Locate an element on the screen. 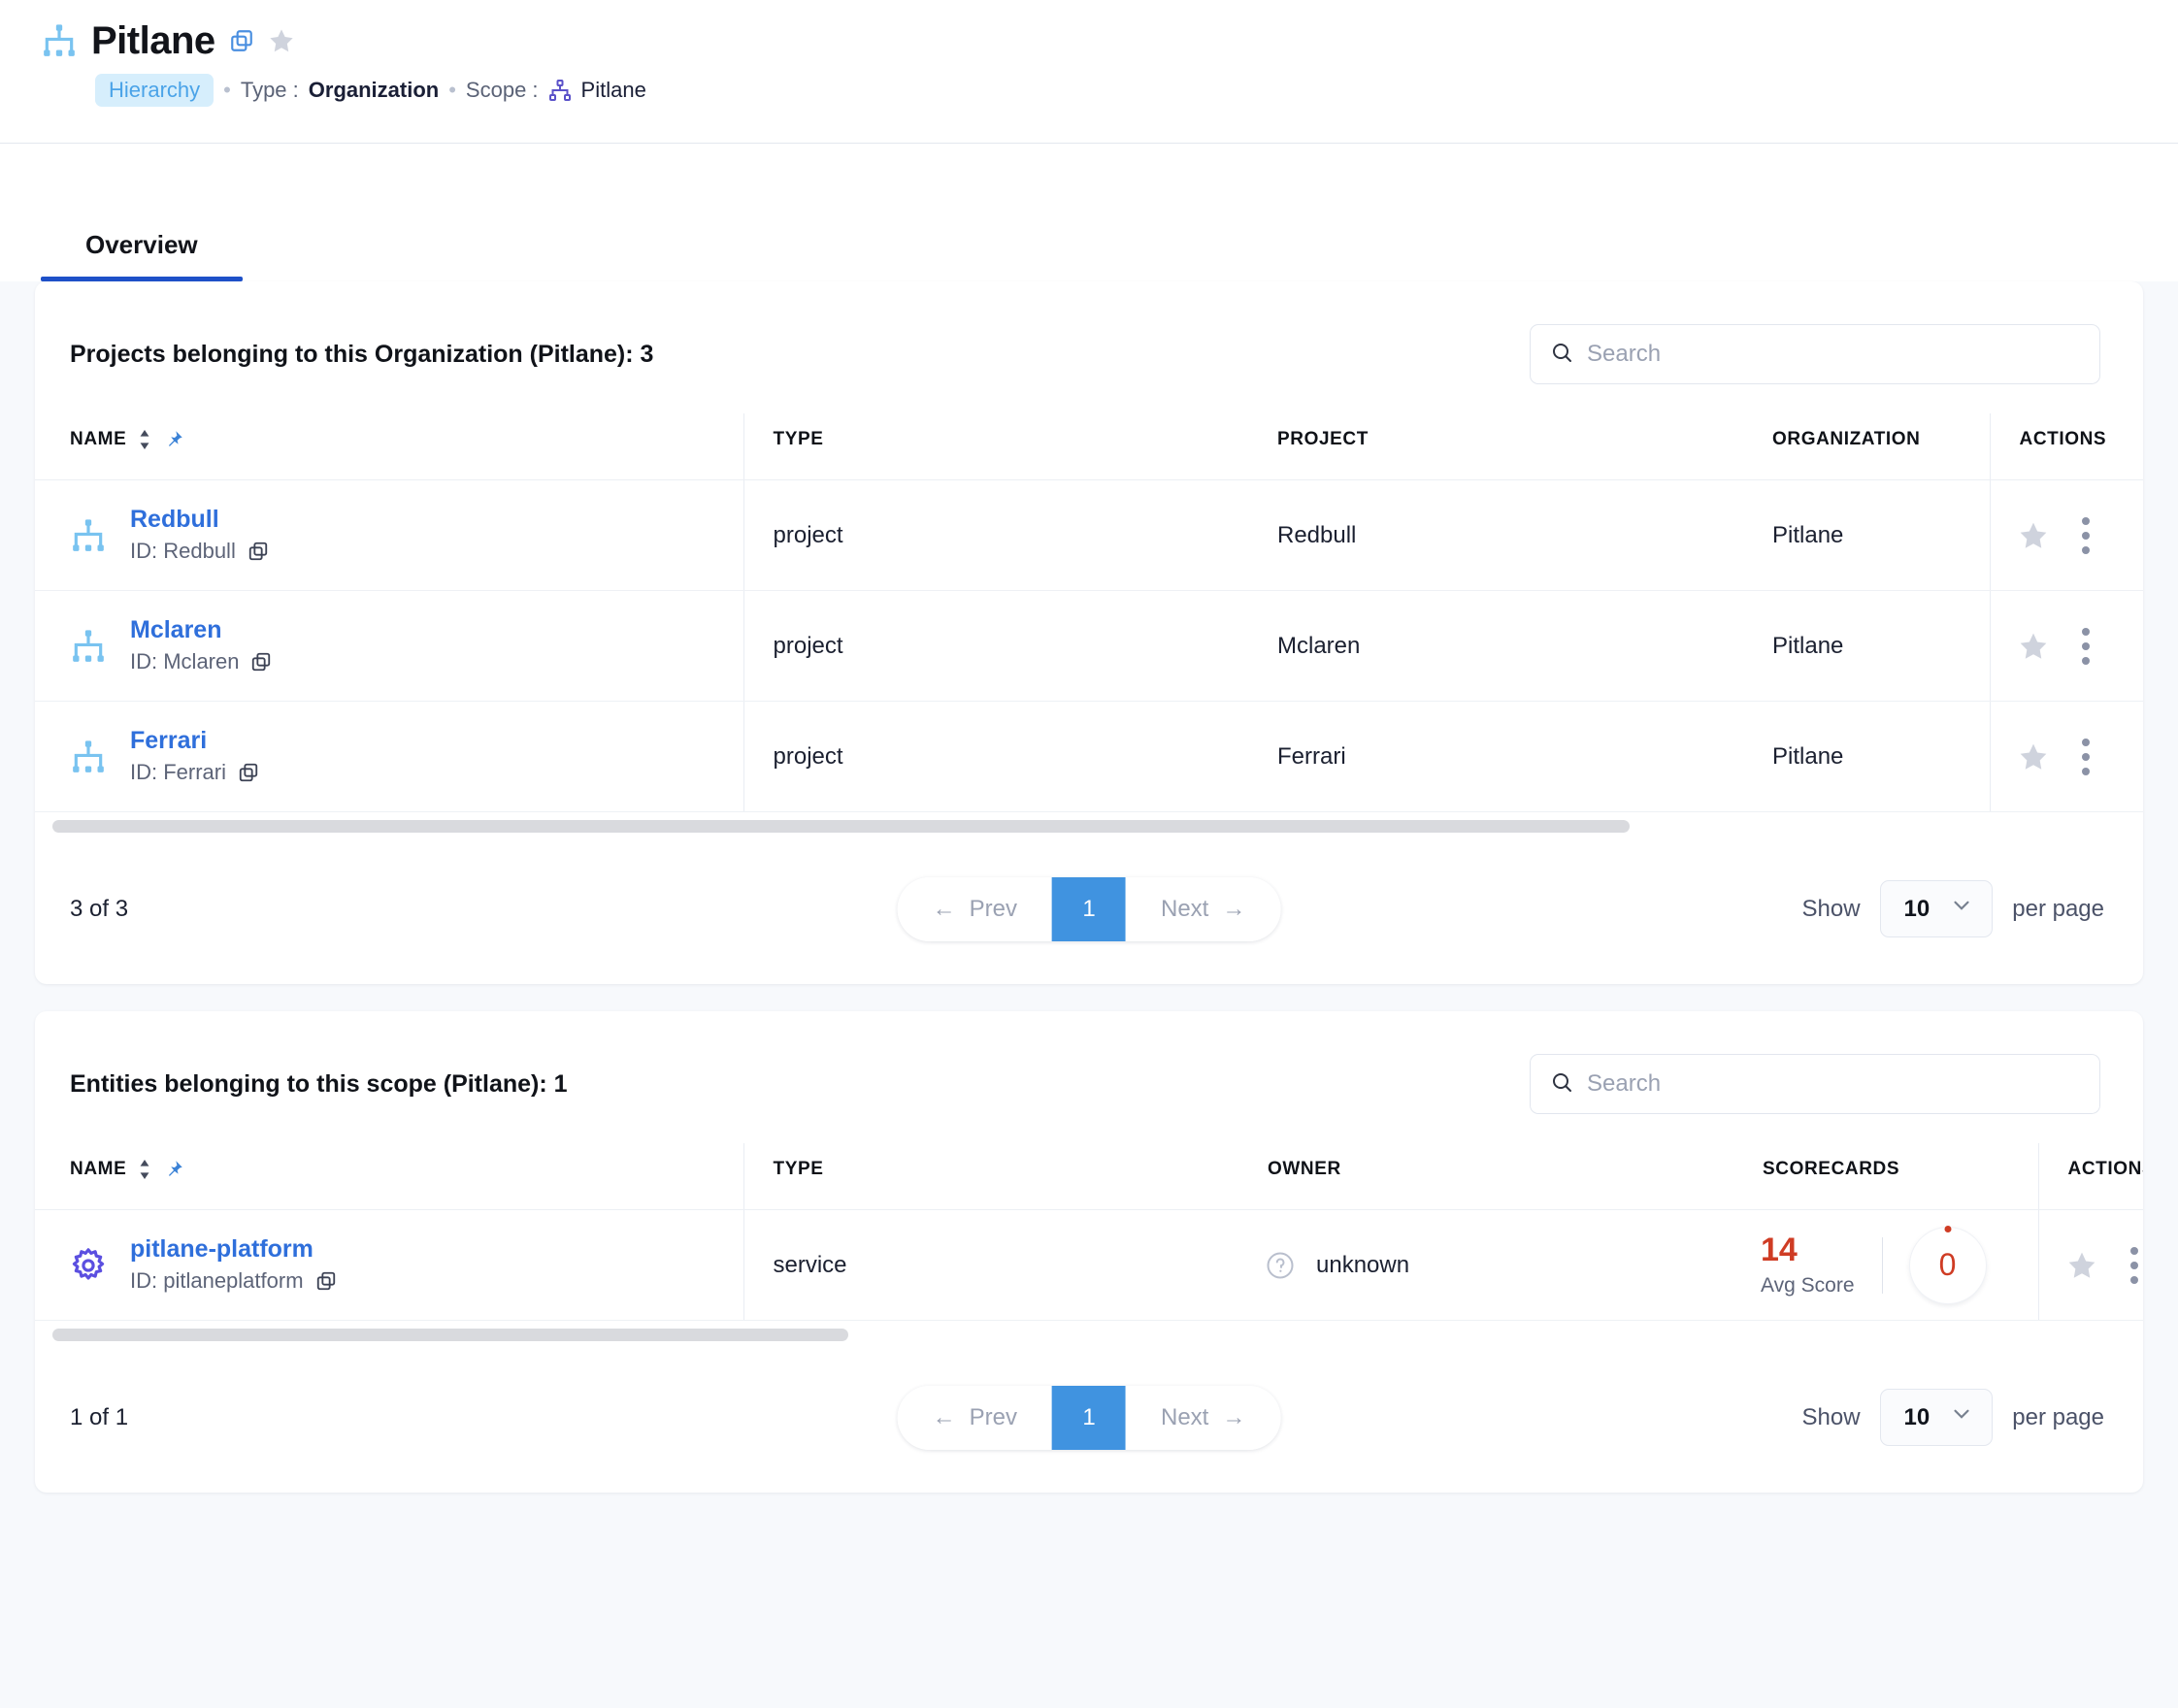  entities-table-body: pitlane-platform ID: pitlaneplatform is located at coordinates (1089, 1265).